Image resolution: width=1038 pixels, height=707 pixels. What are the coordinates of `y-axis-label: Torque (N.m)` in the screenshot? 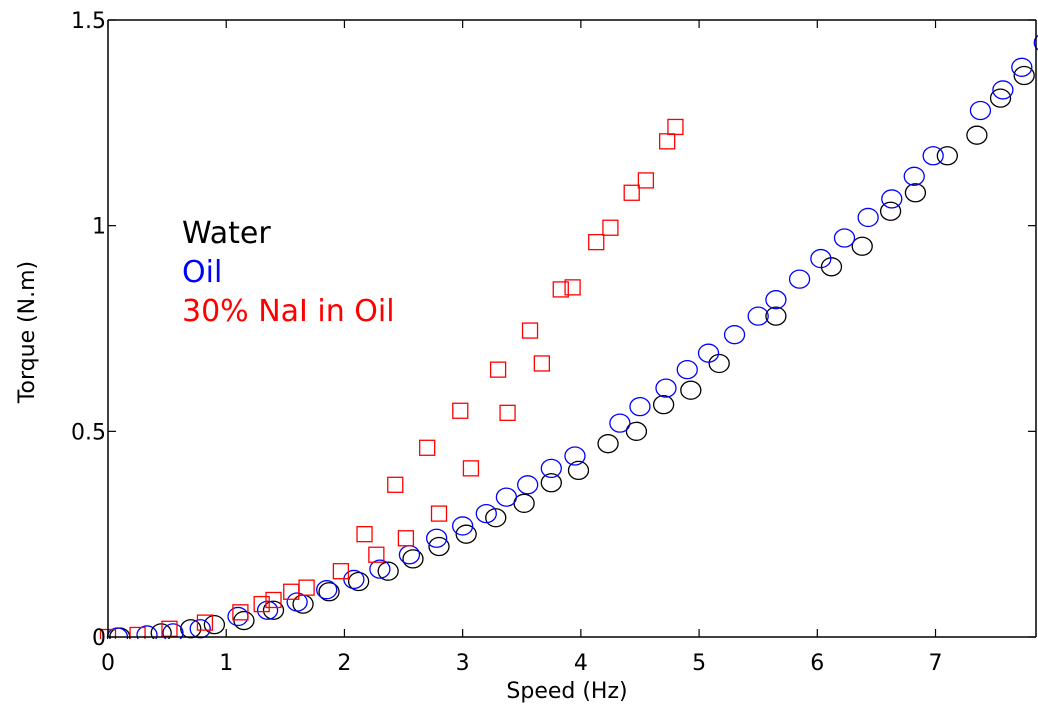 It's located at (27, 332).